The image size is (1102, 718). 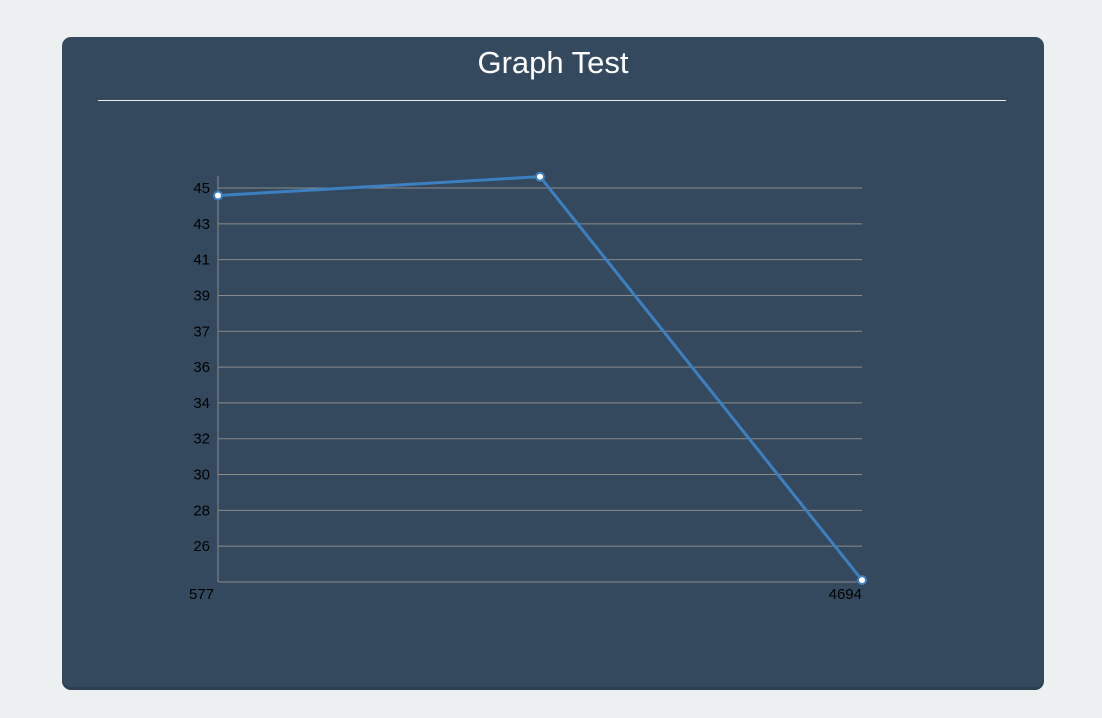 I want to click on x-tick-label: 4694, so click(x=845, y=594).